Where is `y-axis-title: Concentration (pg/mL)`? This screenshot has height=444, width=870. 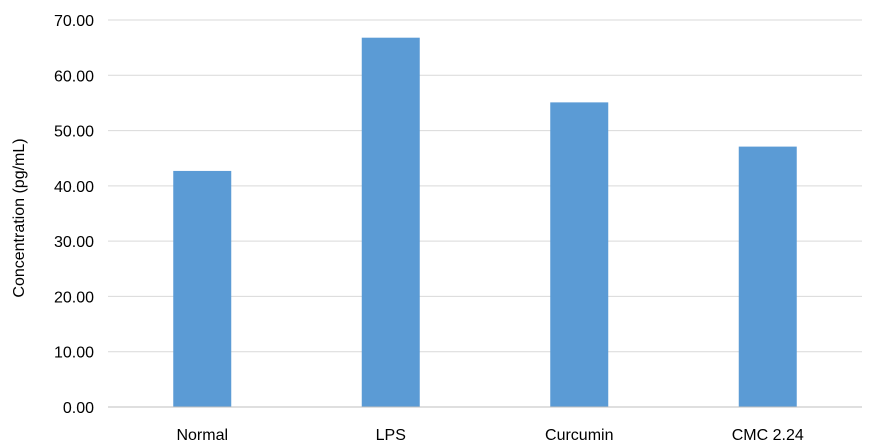 y-axis-title: Concentration (pg/mL) is located at coordinates (19, 217).